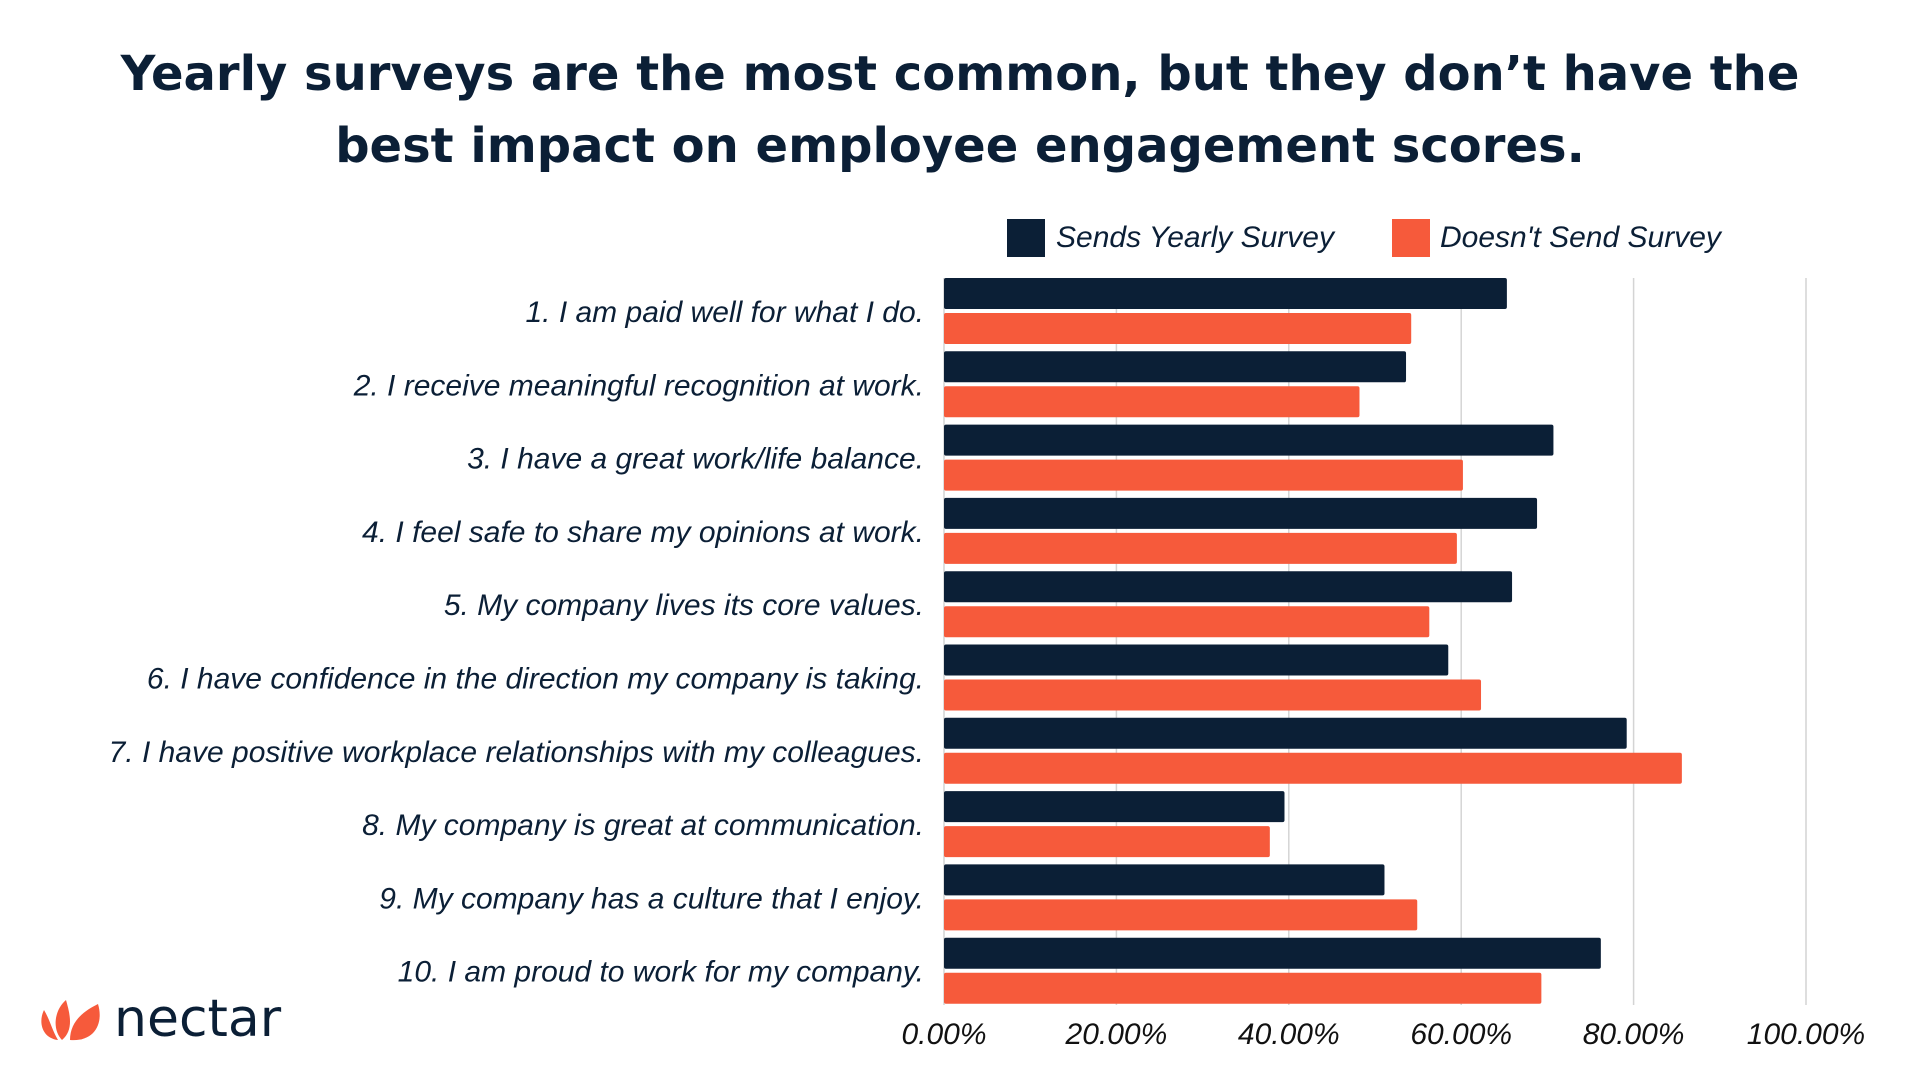 The height and width of the screenshot is (1080, 1920). What do you see at coordinates (1581, 237) in the screenshot?
I see `legend-label-doesnt-send: Doesn't Send Survey` at bounding box center [1581, 237].